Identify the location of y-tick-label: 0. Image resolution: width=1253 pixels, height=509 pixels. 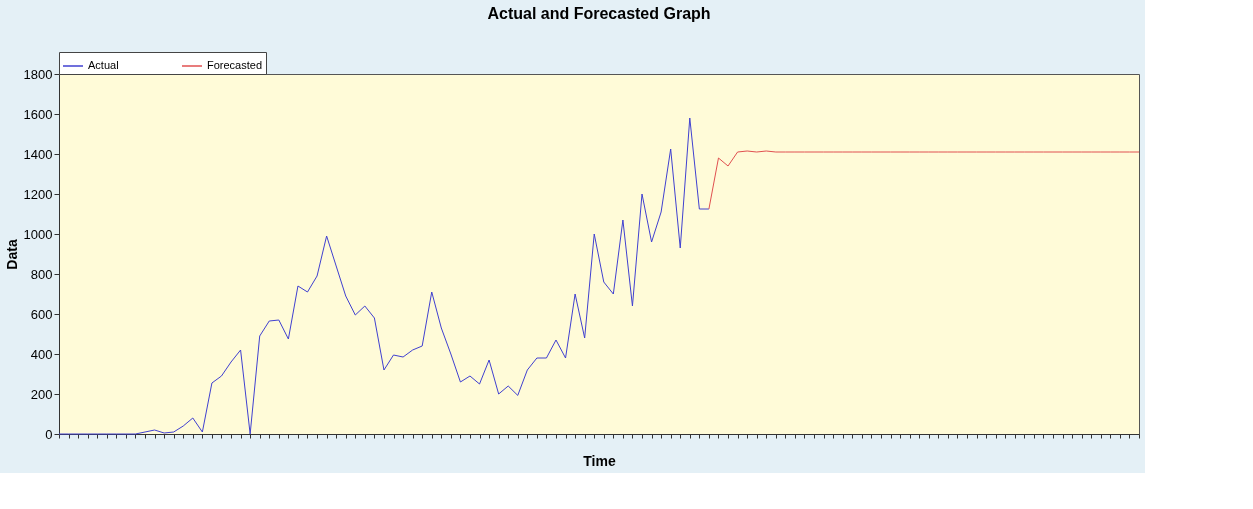
(49, 434).